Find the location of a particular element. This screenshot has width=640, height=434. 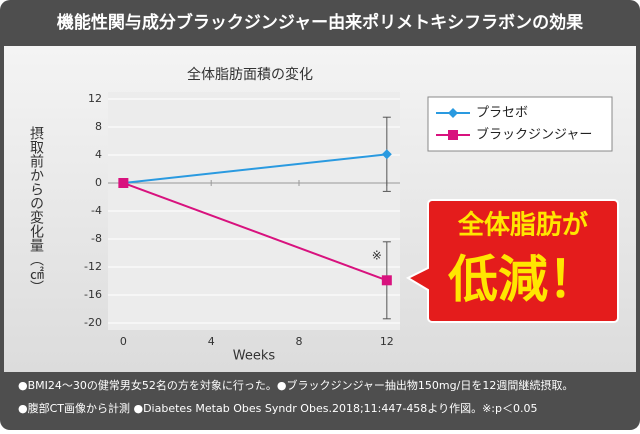

y-tick-label: 8 is located at coordinates (98, 126).